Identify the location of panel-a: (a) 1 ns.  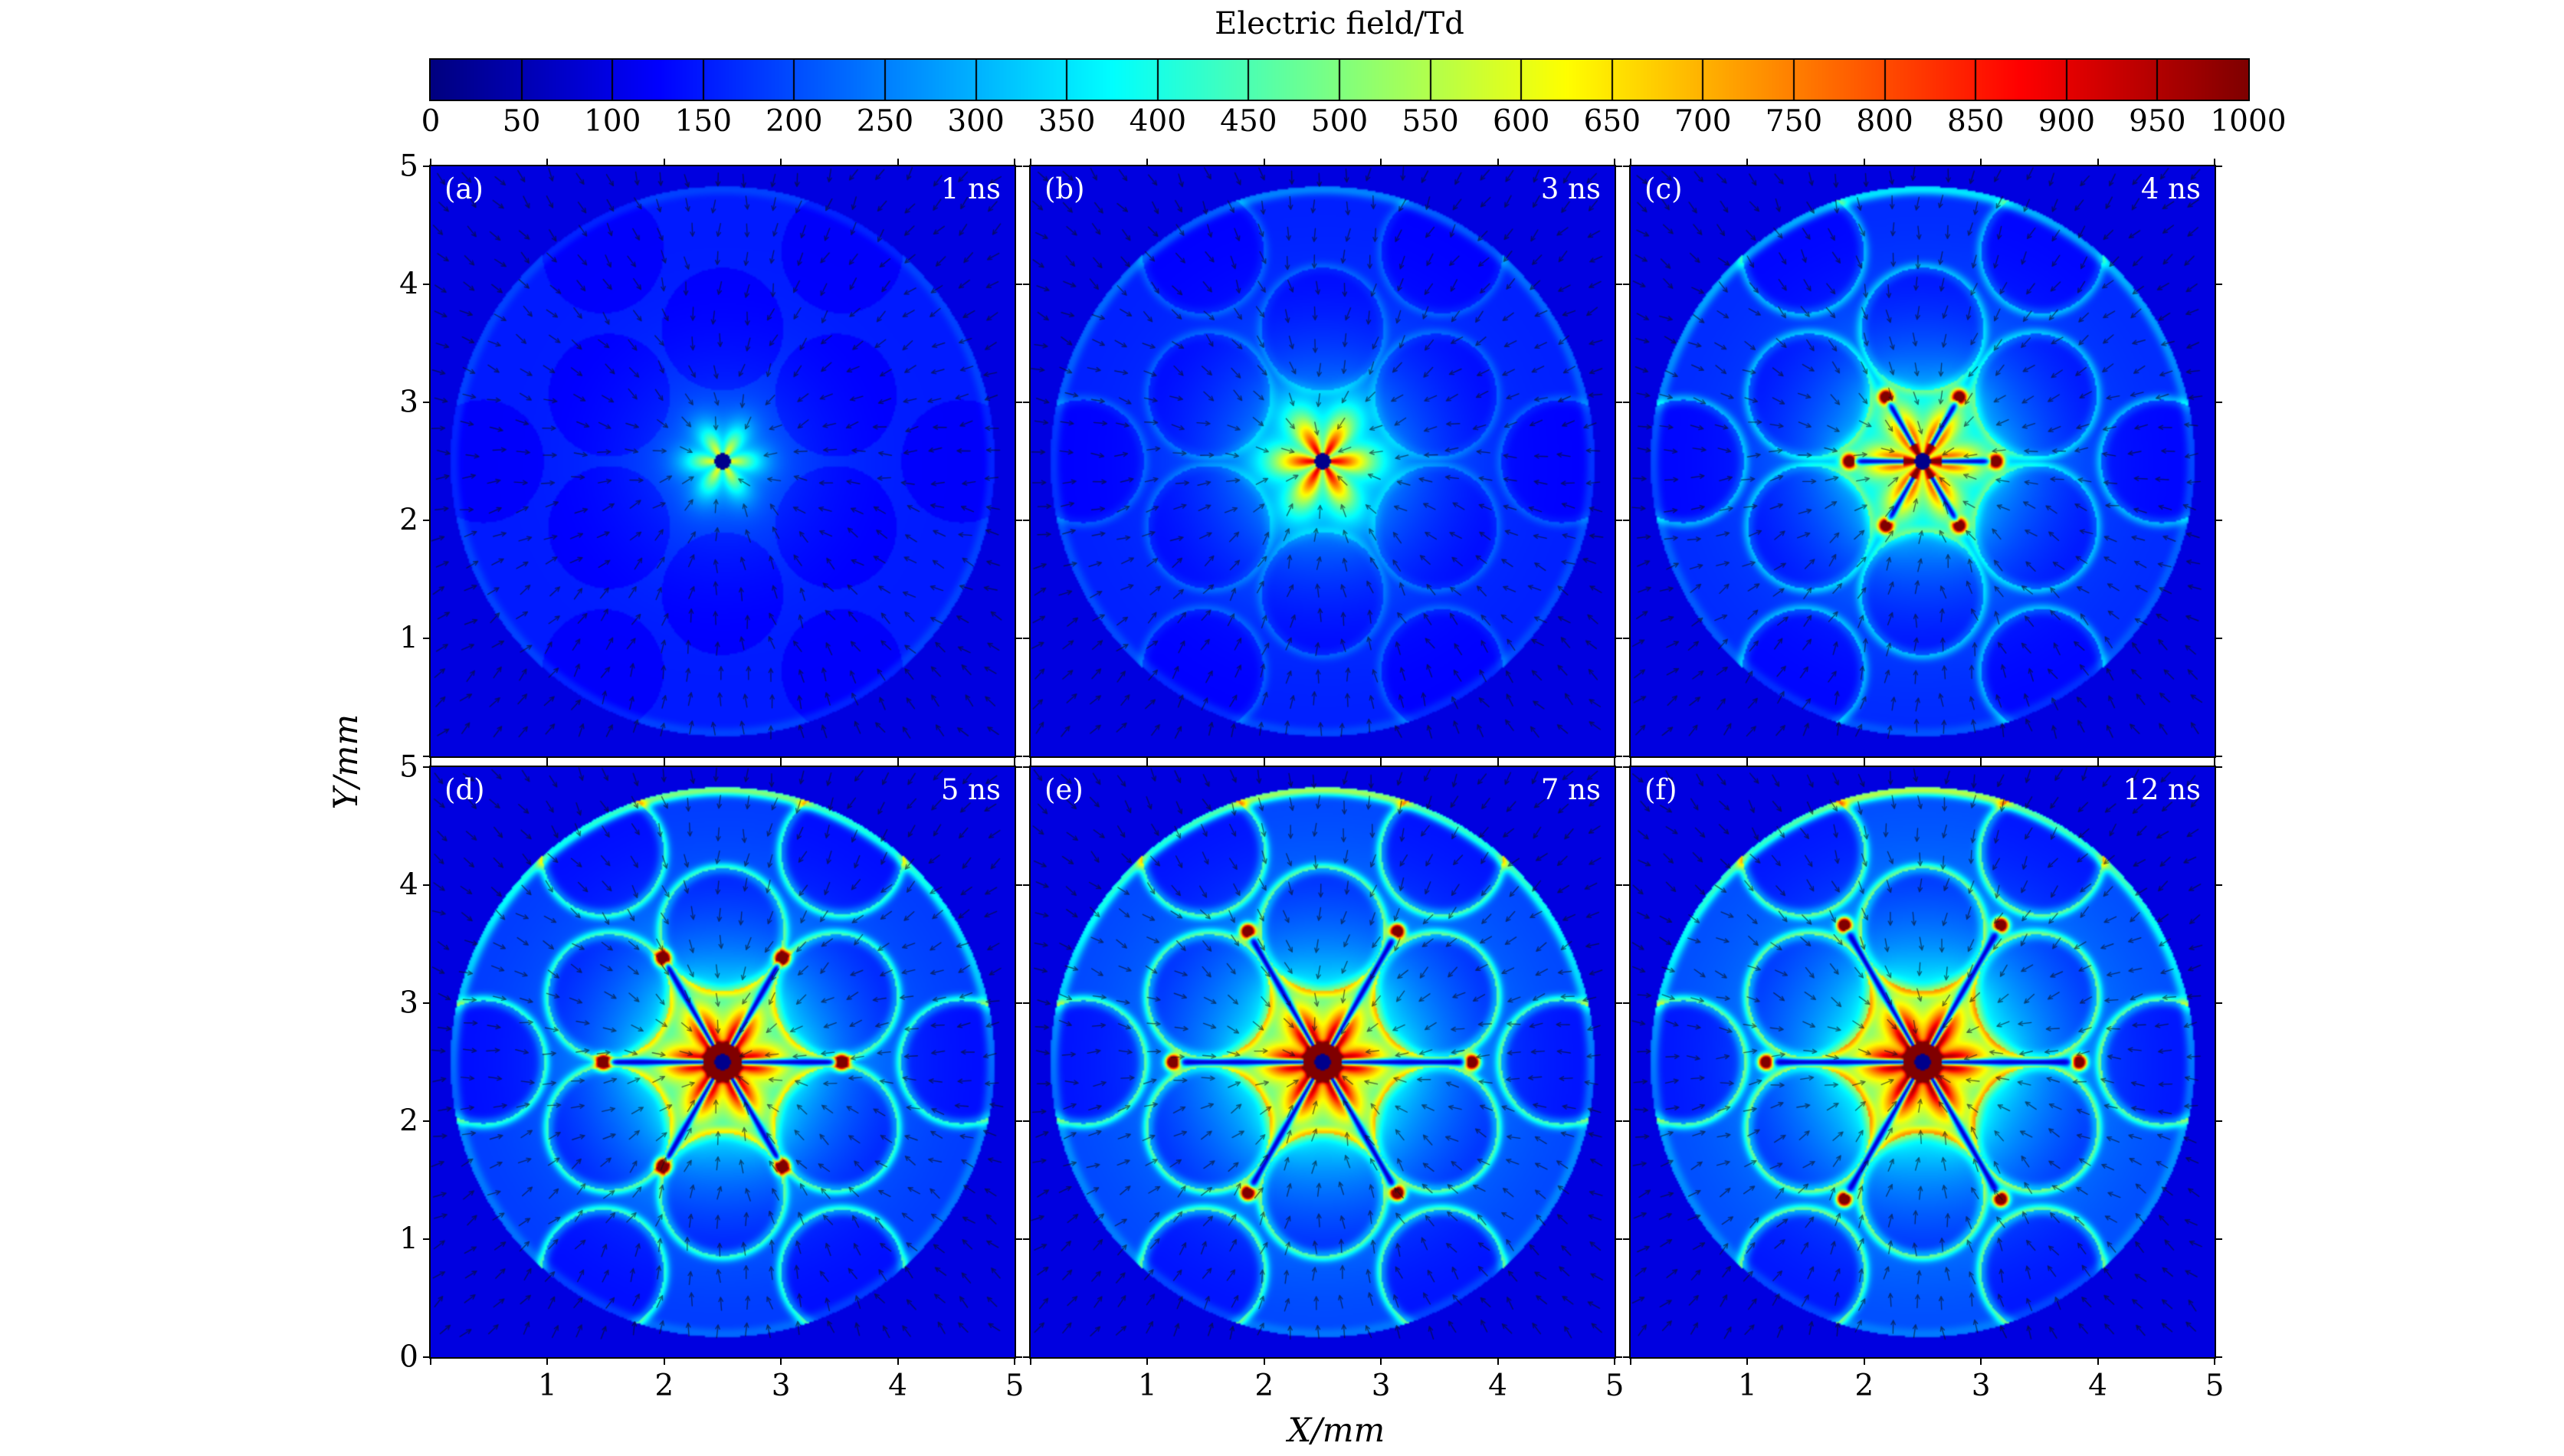
(722, 461).